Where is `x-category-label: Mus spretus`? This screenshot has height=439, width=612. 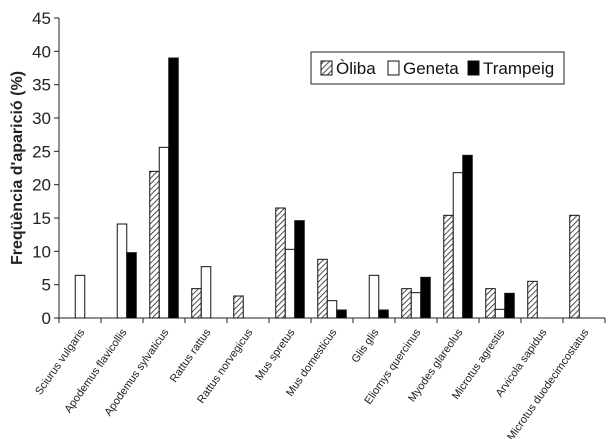
x-category-label: Mus spretus is located at coordinates (275, 354).